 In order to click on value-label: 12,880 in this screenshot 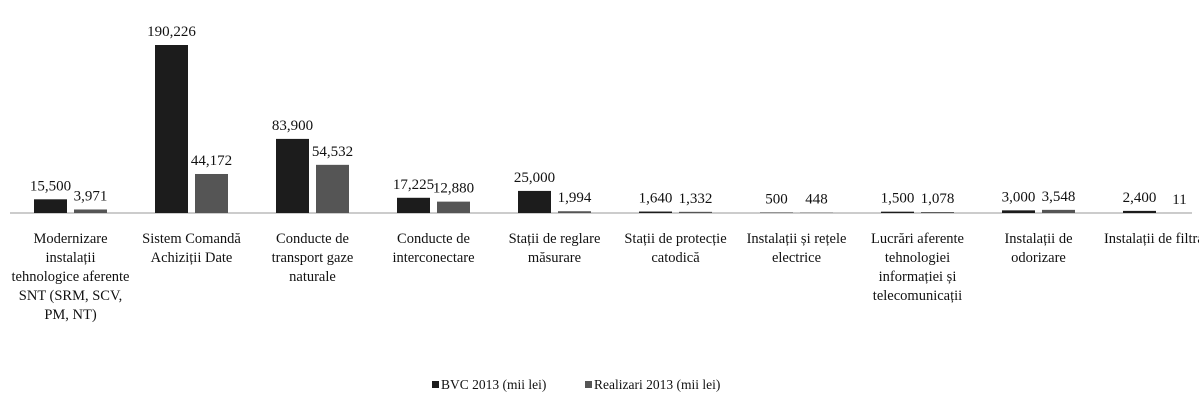, I will do `click(453, 189)`.